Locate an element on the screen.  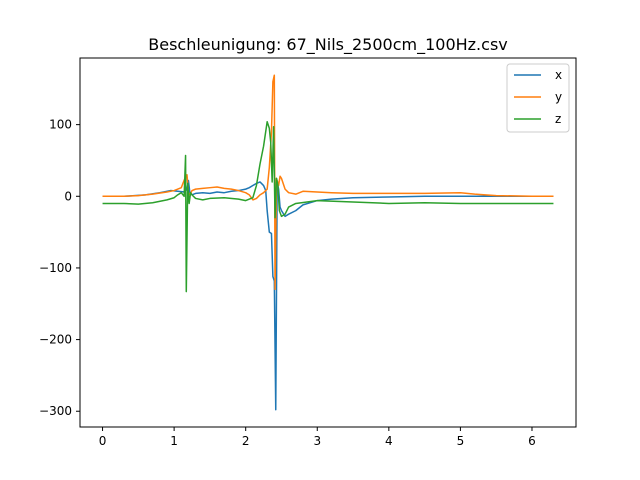
legend-label-x: x is located at coordinates (558, 75).